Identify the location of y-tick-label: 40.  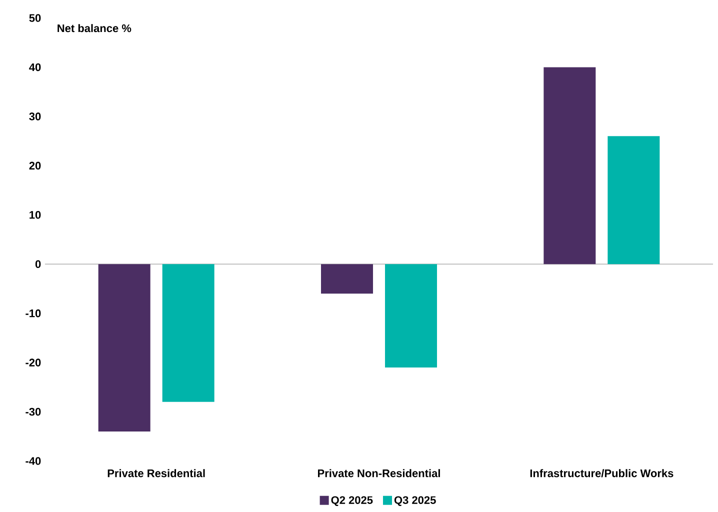
(35, 67).